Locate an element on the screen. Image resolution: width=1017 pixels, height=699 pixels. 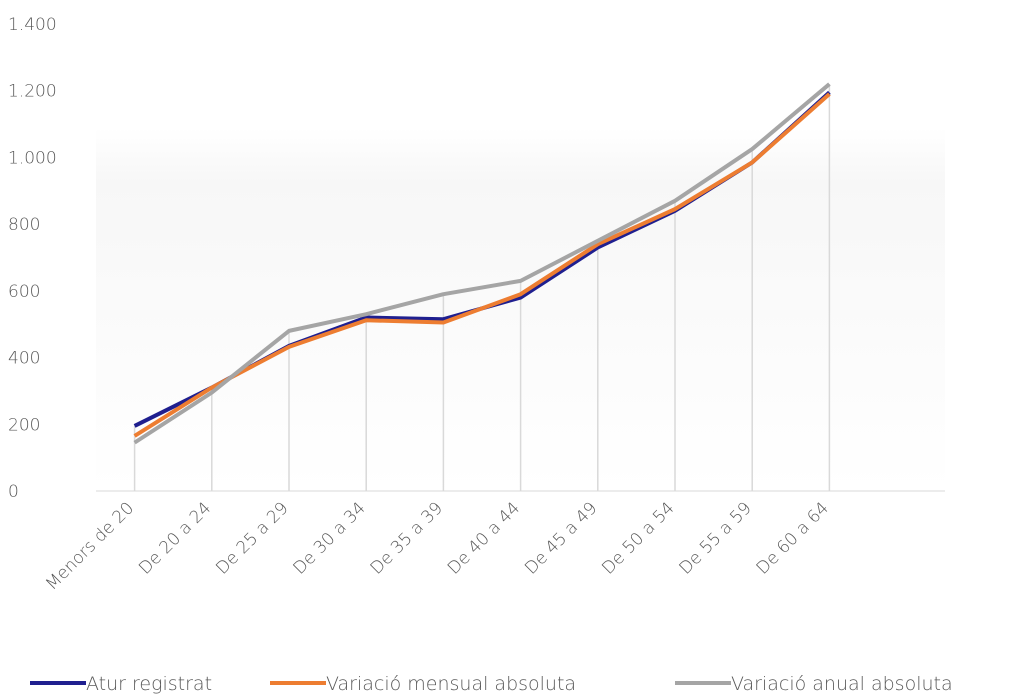
x-tick-label: De 50 a 54 is located at coordinates (638, 538).